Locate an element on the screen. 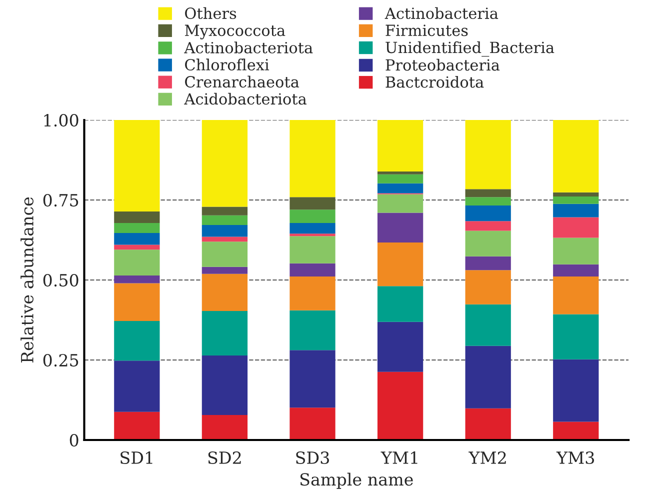 The width and height of the screenshot is (648, 500). x-tick-label: SD3 is located at coordinates (312, 457).